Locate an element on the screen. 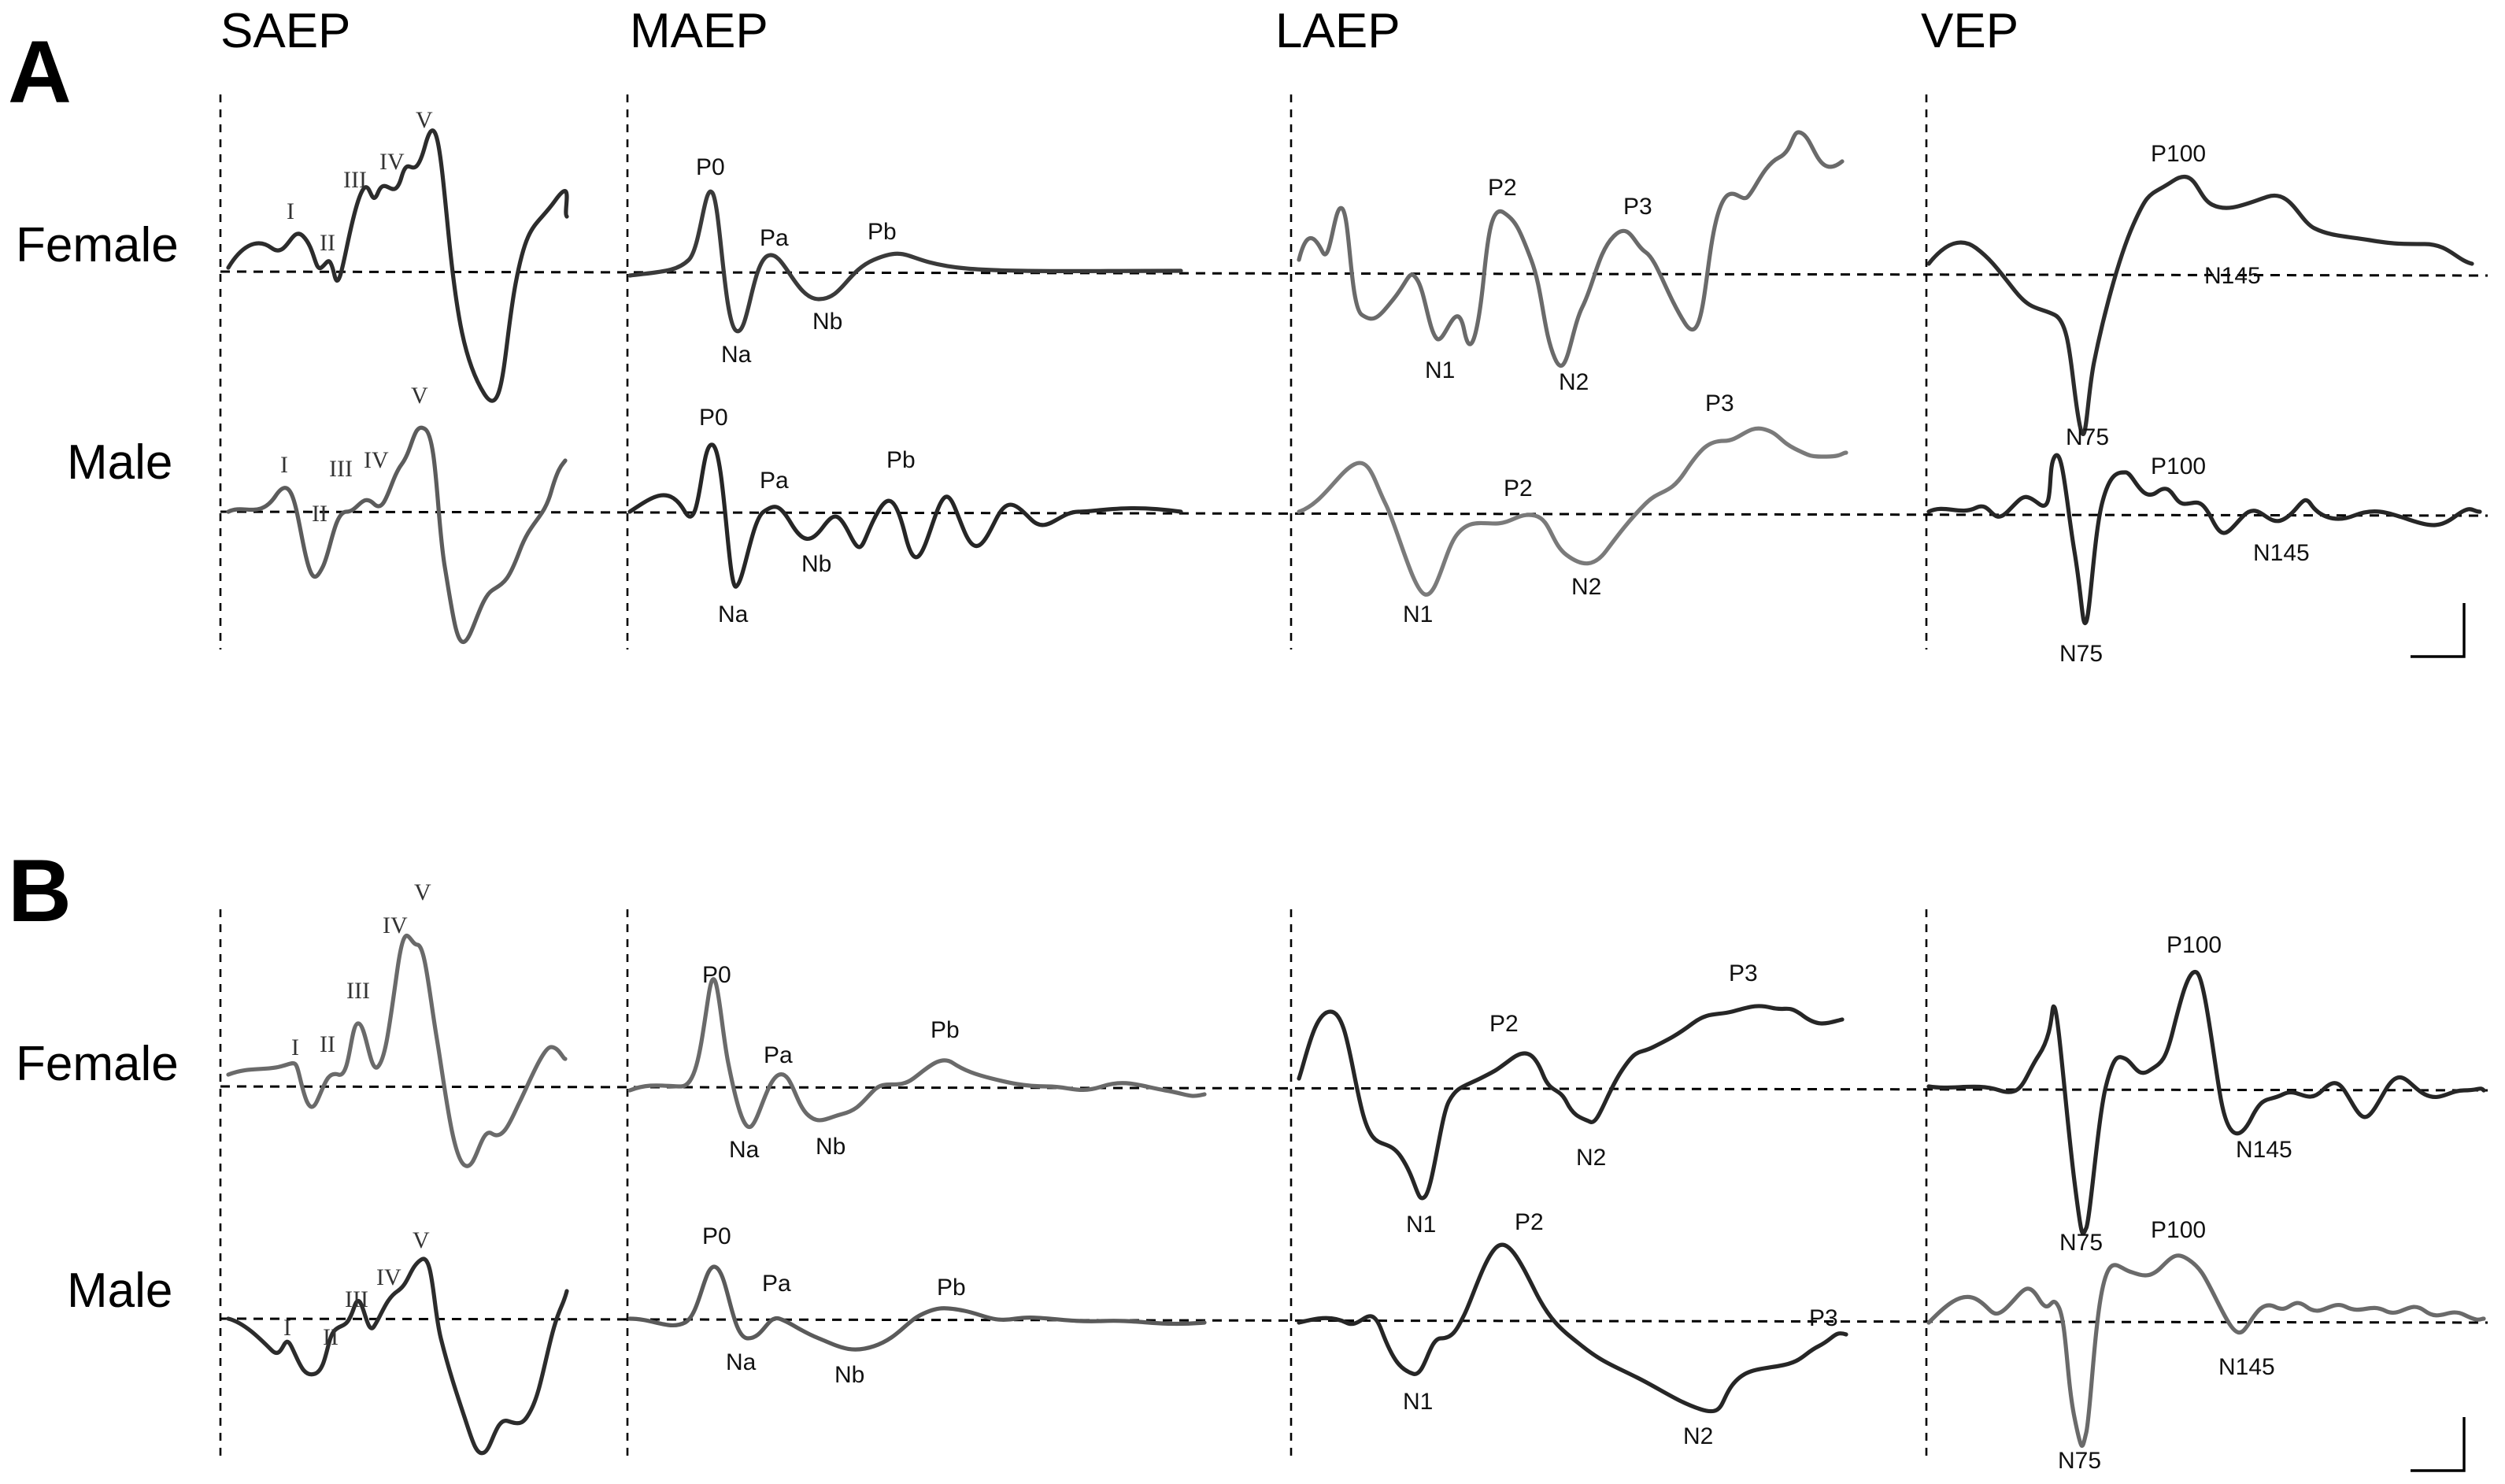 This screenshot has width=2505, height=1484. waveform-maep-male-a is located at coordinates (905, 515).